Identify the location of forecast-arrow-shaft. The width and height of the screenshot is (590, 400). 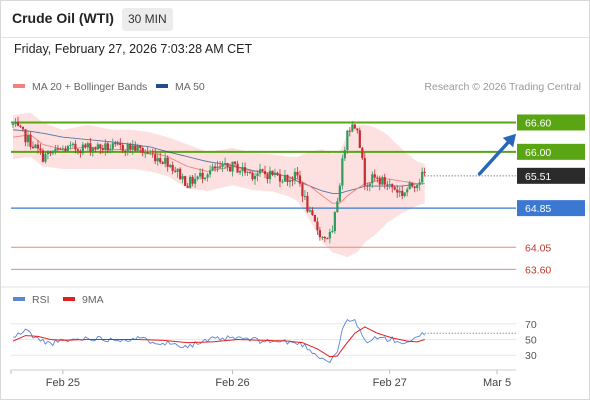
(495, 156).